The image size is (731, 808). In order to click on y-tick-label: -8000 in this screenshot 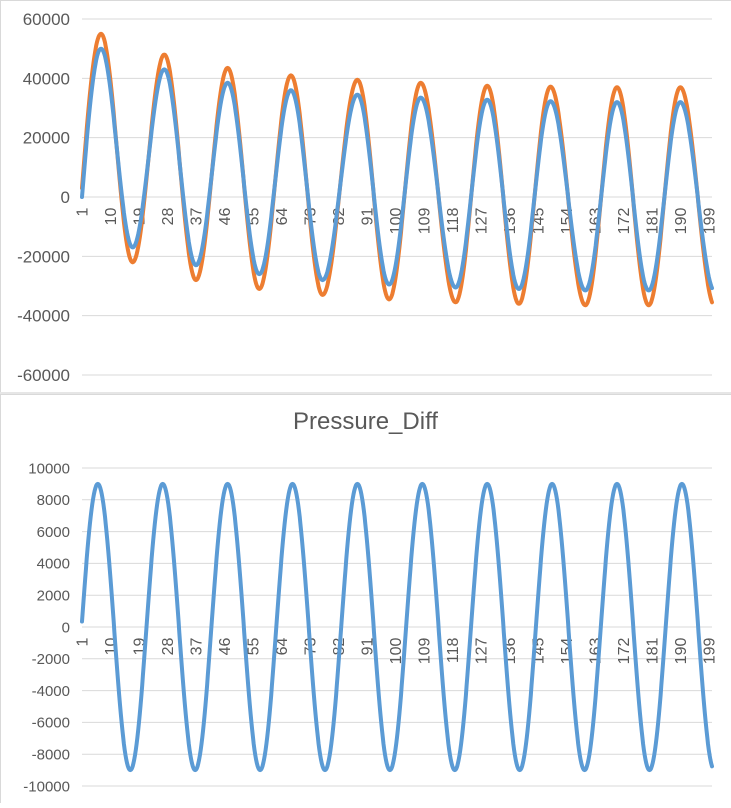, I will do `click(51, 754)`.